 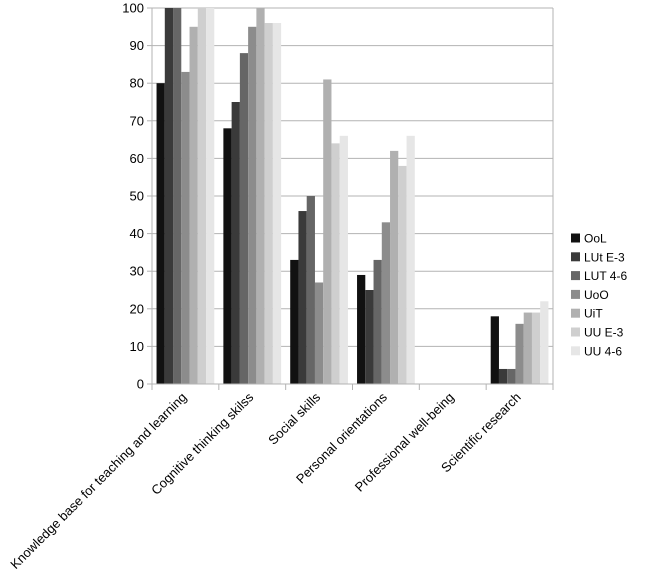 I want to click on legend-label: UoO, so click(x=596, y=295).